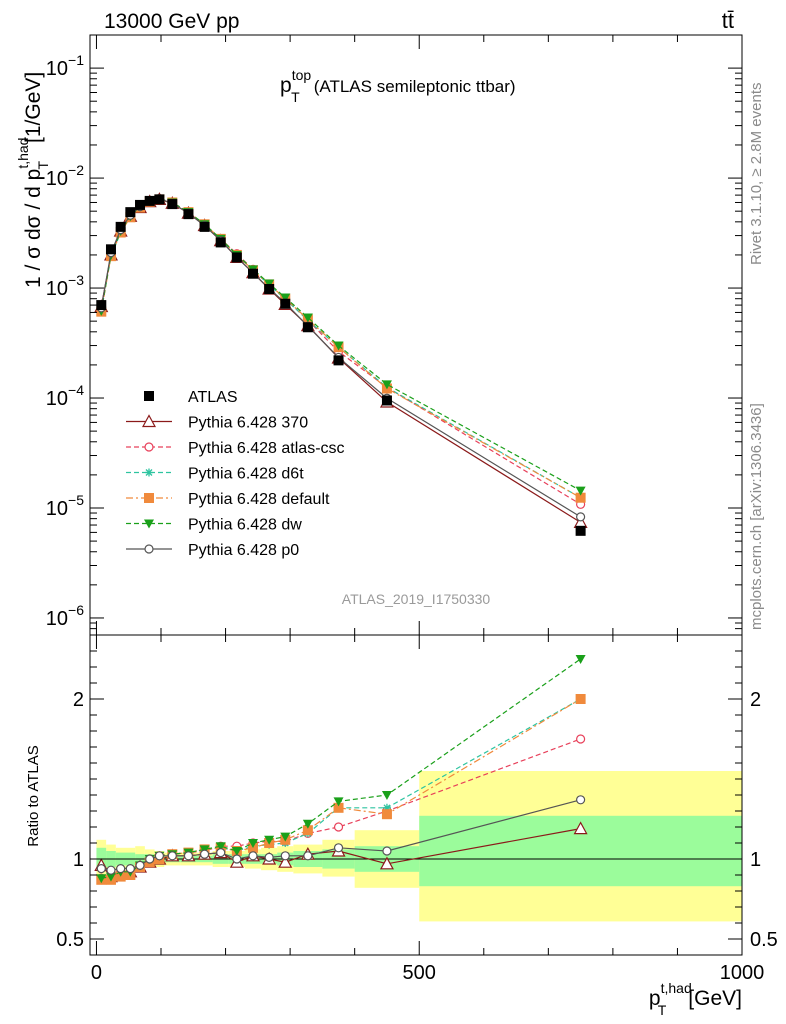  I want to click on ratio-y-tick-label-right: 1, so click(755, 860).